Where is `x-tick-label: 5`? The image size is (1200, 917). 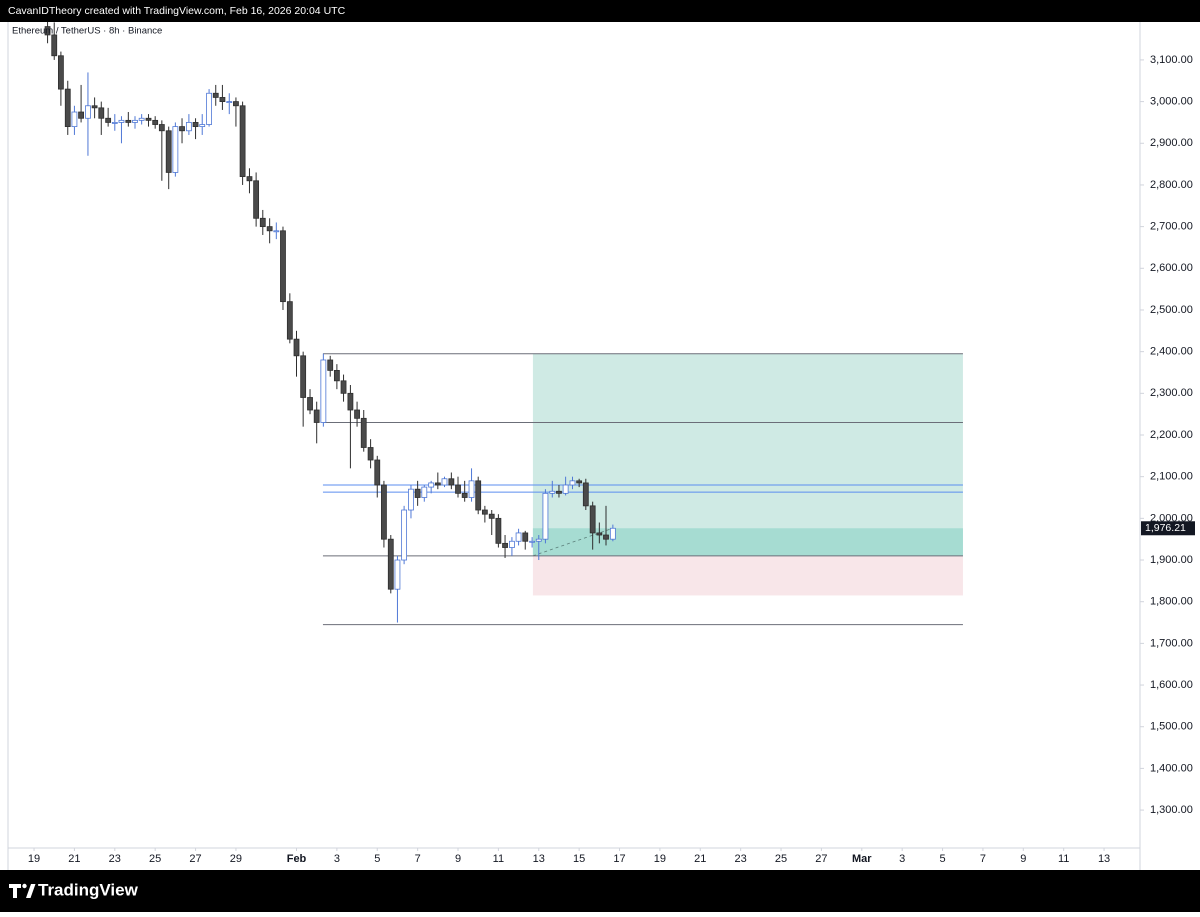 x-tick-label: 5 is located at coordinates (942, 859).